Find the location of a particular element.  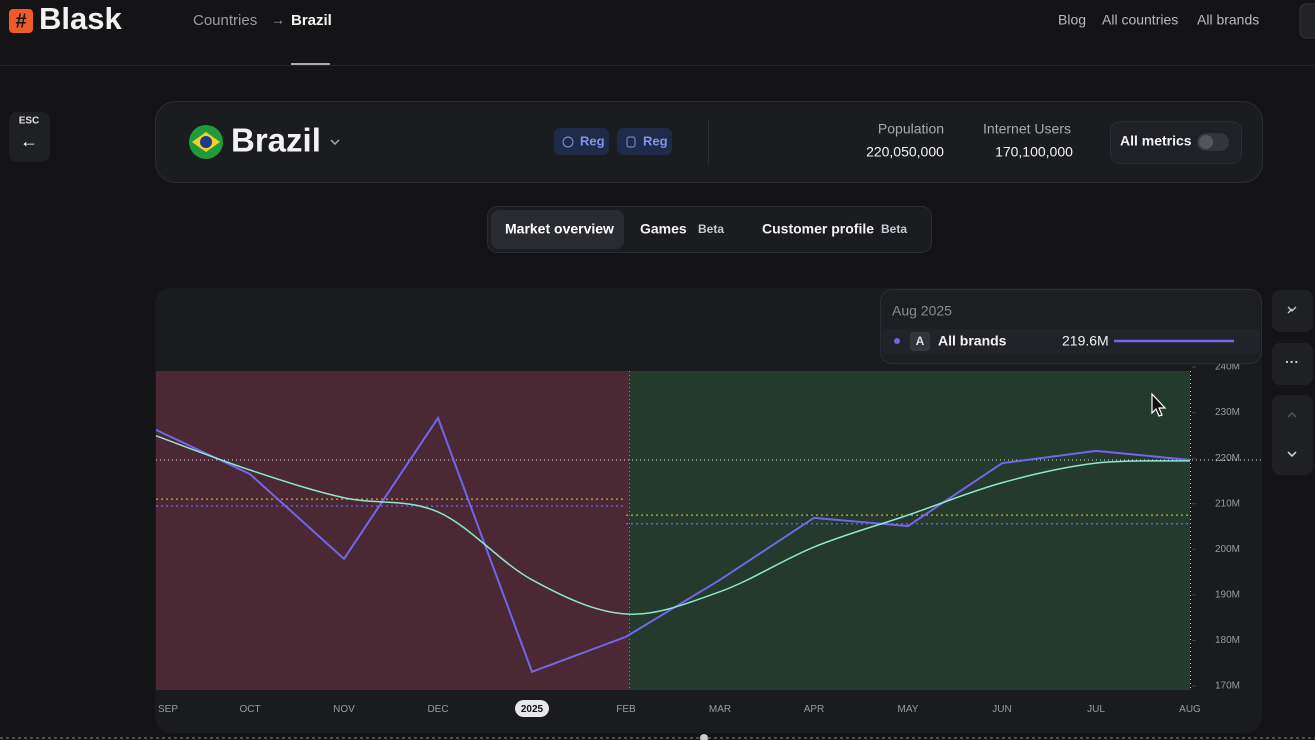

nav-link: All brands is located at coordinates (1228, 20).